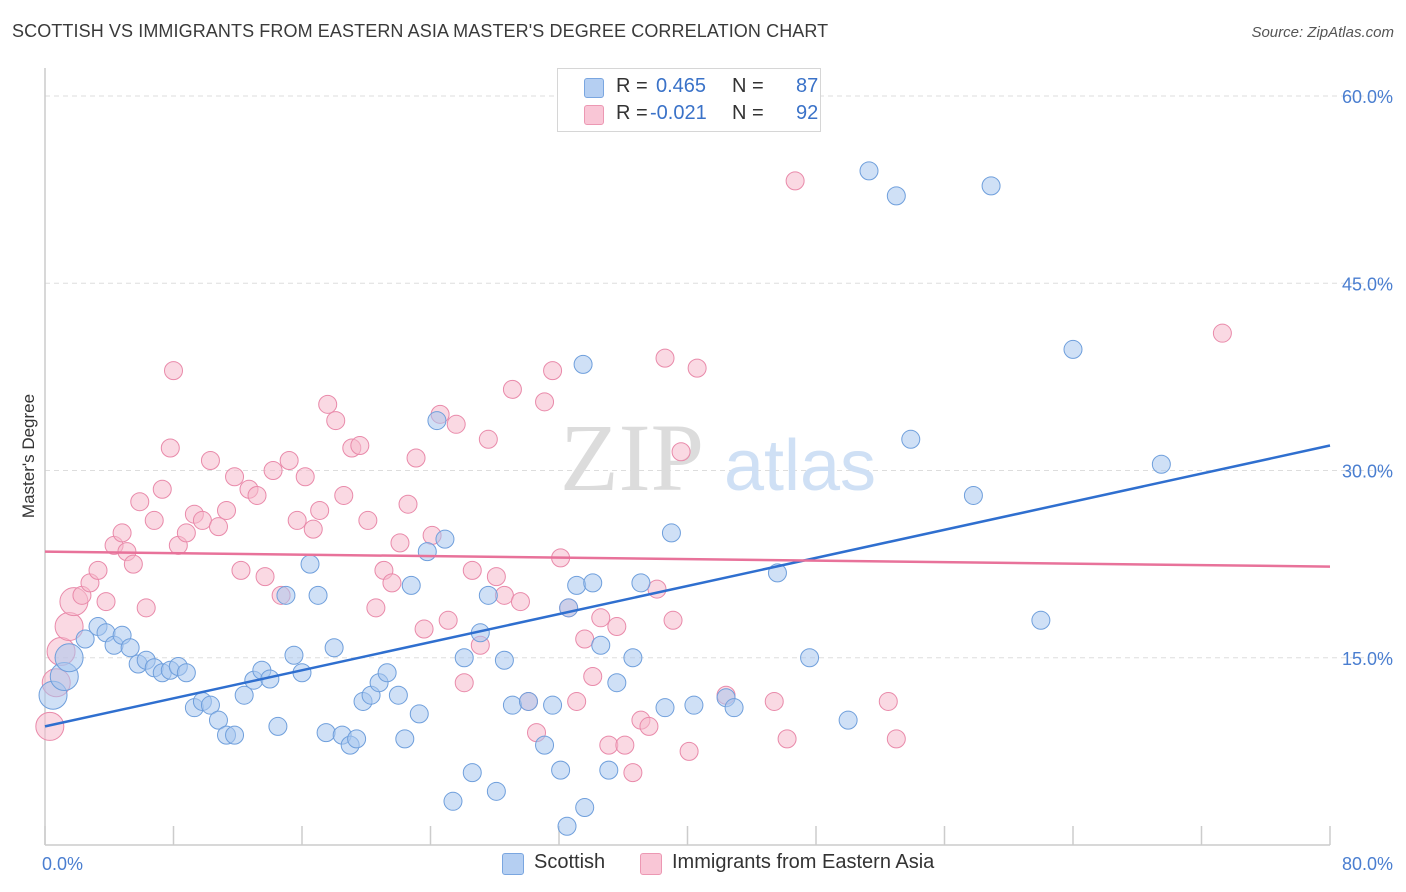 Image resolution: width=1406 pixels, height=892 pixels. Describe the element at coordinates (1322, 32) in the screenshot. I see `source-label: Source: ZipAtlas.com` at that location.